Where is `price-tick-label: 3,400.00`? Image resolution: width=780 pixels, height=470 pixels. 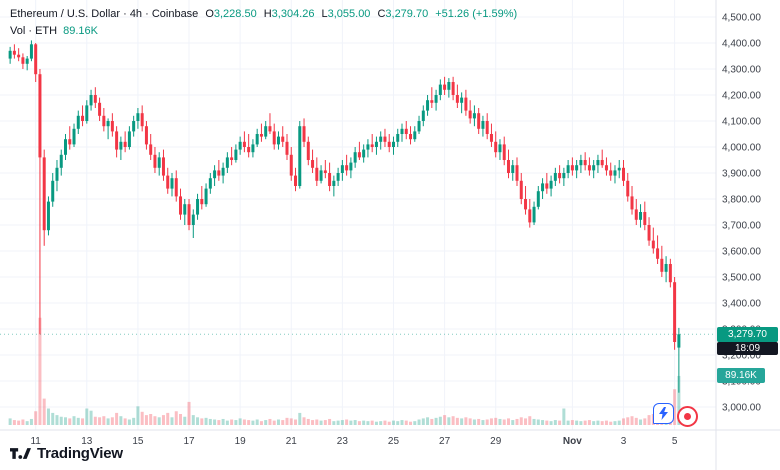 price-tick-label: 3,400.00 is located at coordinates (741, 304).